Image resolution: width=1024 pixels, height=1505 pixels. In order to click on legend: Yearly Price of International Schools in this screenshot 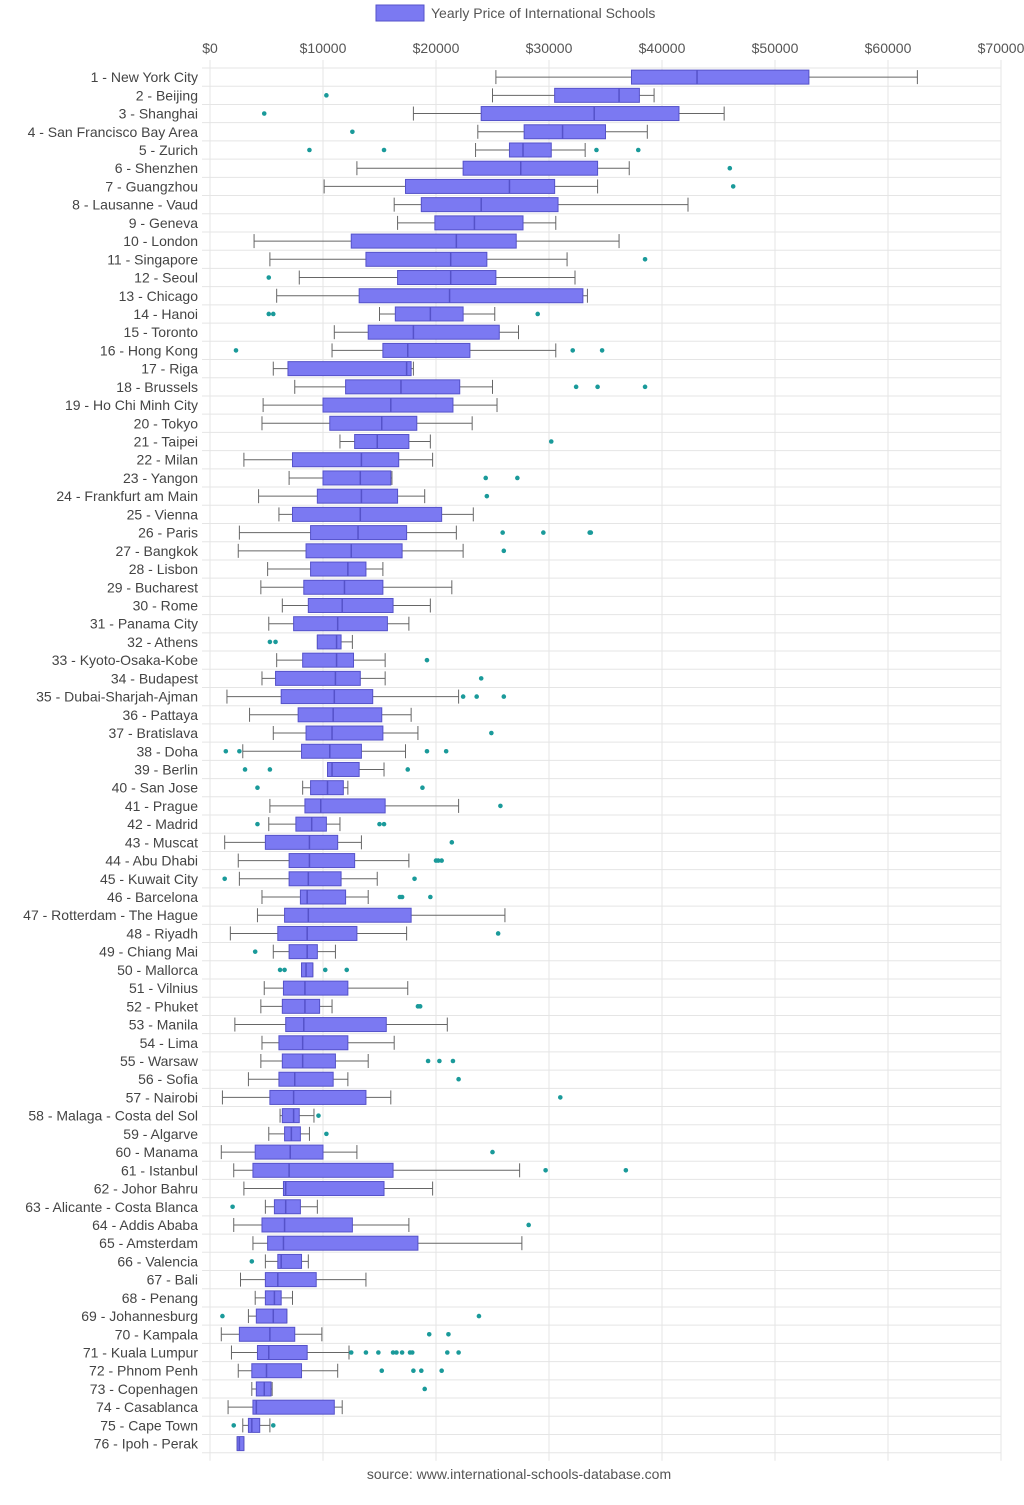, I will do `click(515, 13)`.